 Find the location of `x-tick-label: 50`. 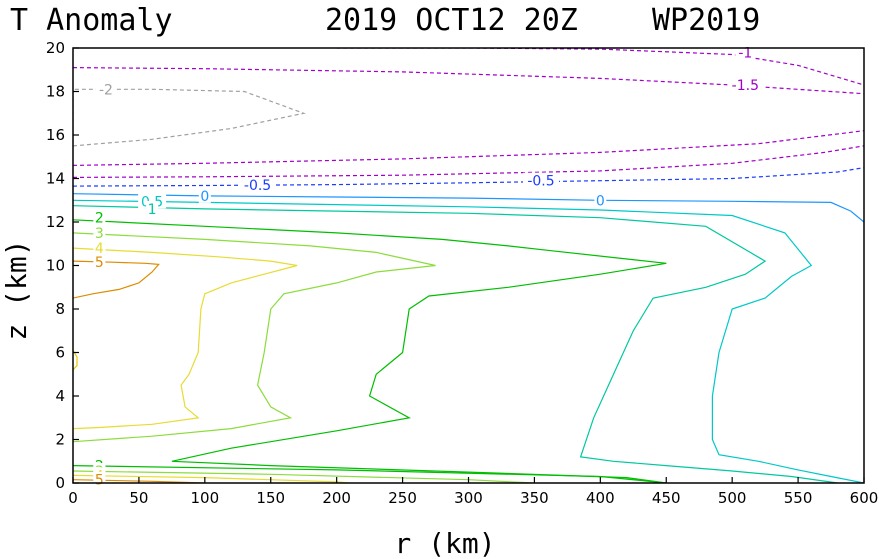

x-tick-label: 50 is located at coordinates (138, 498).